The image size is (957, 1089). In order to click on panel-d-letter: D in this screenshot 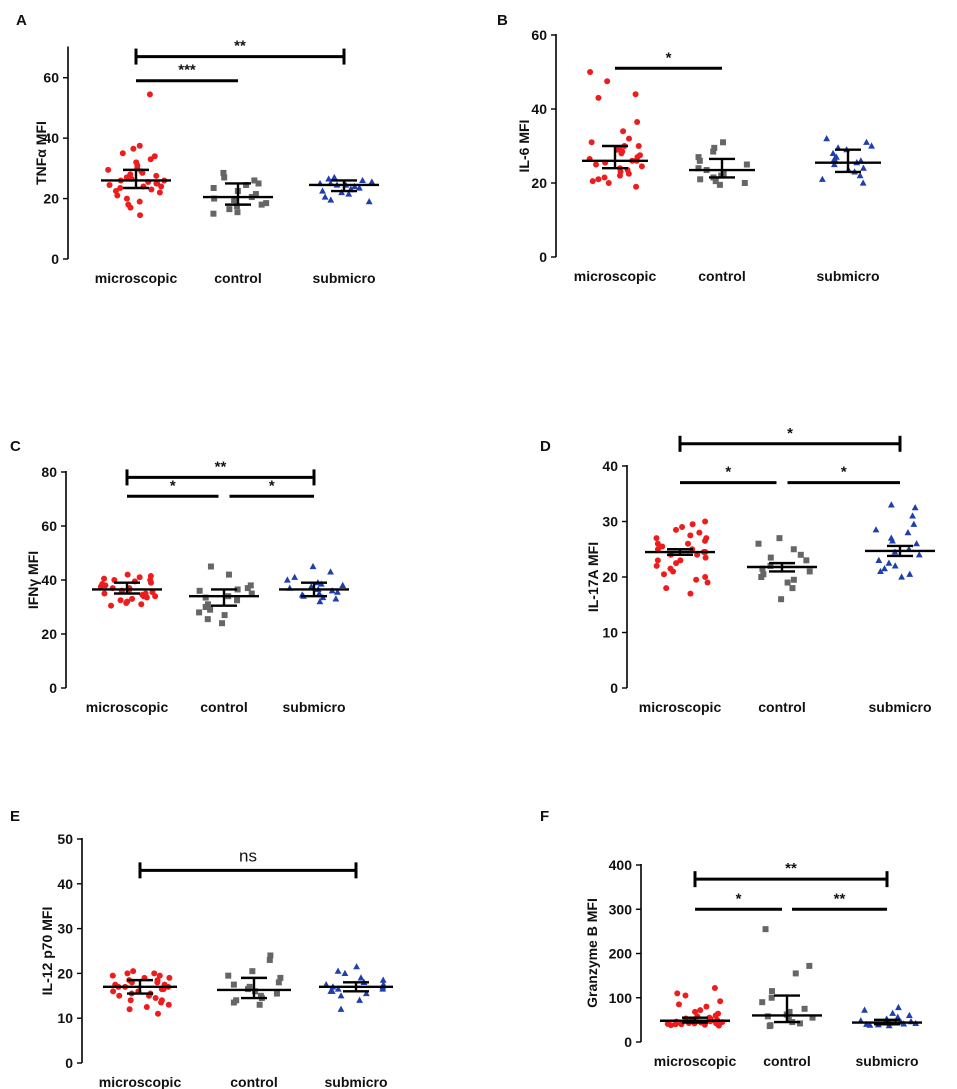, I will do `click(545, 446)`.